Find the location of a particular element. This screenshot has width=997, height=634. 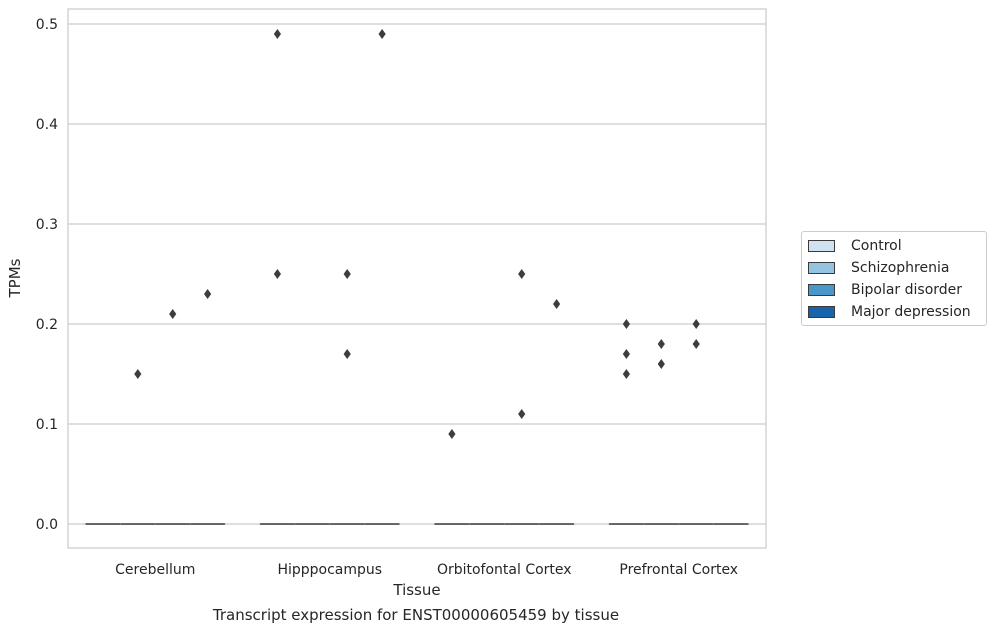

y-axis-ticks: 0.0 0.1 0.2 0.3 0.4 0.5 is located at coordinates (47, 275).